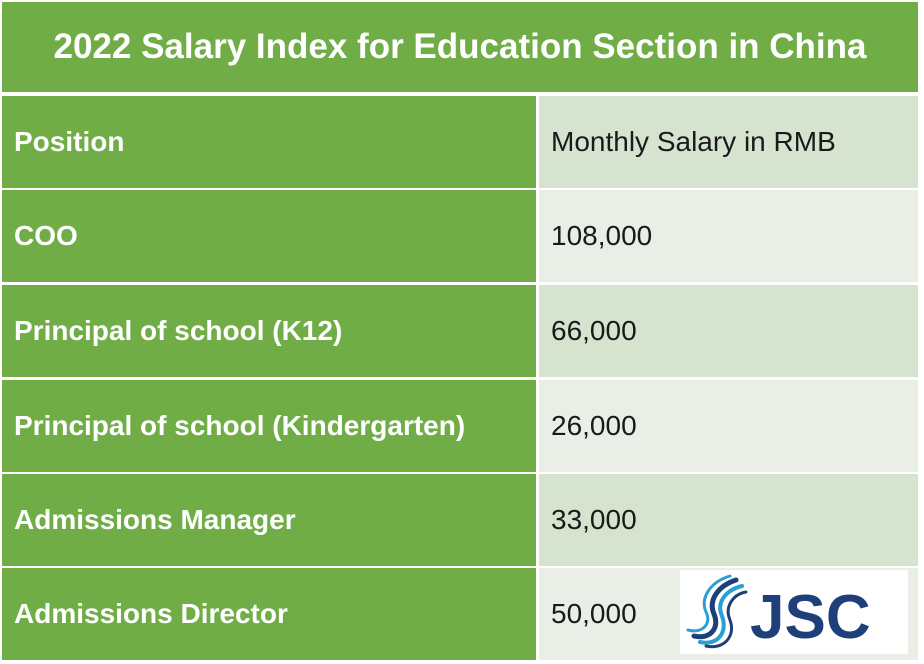 This screenshot has height=664, width=924. I want to click on logo-text: JSC, so click(810, 617).